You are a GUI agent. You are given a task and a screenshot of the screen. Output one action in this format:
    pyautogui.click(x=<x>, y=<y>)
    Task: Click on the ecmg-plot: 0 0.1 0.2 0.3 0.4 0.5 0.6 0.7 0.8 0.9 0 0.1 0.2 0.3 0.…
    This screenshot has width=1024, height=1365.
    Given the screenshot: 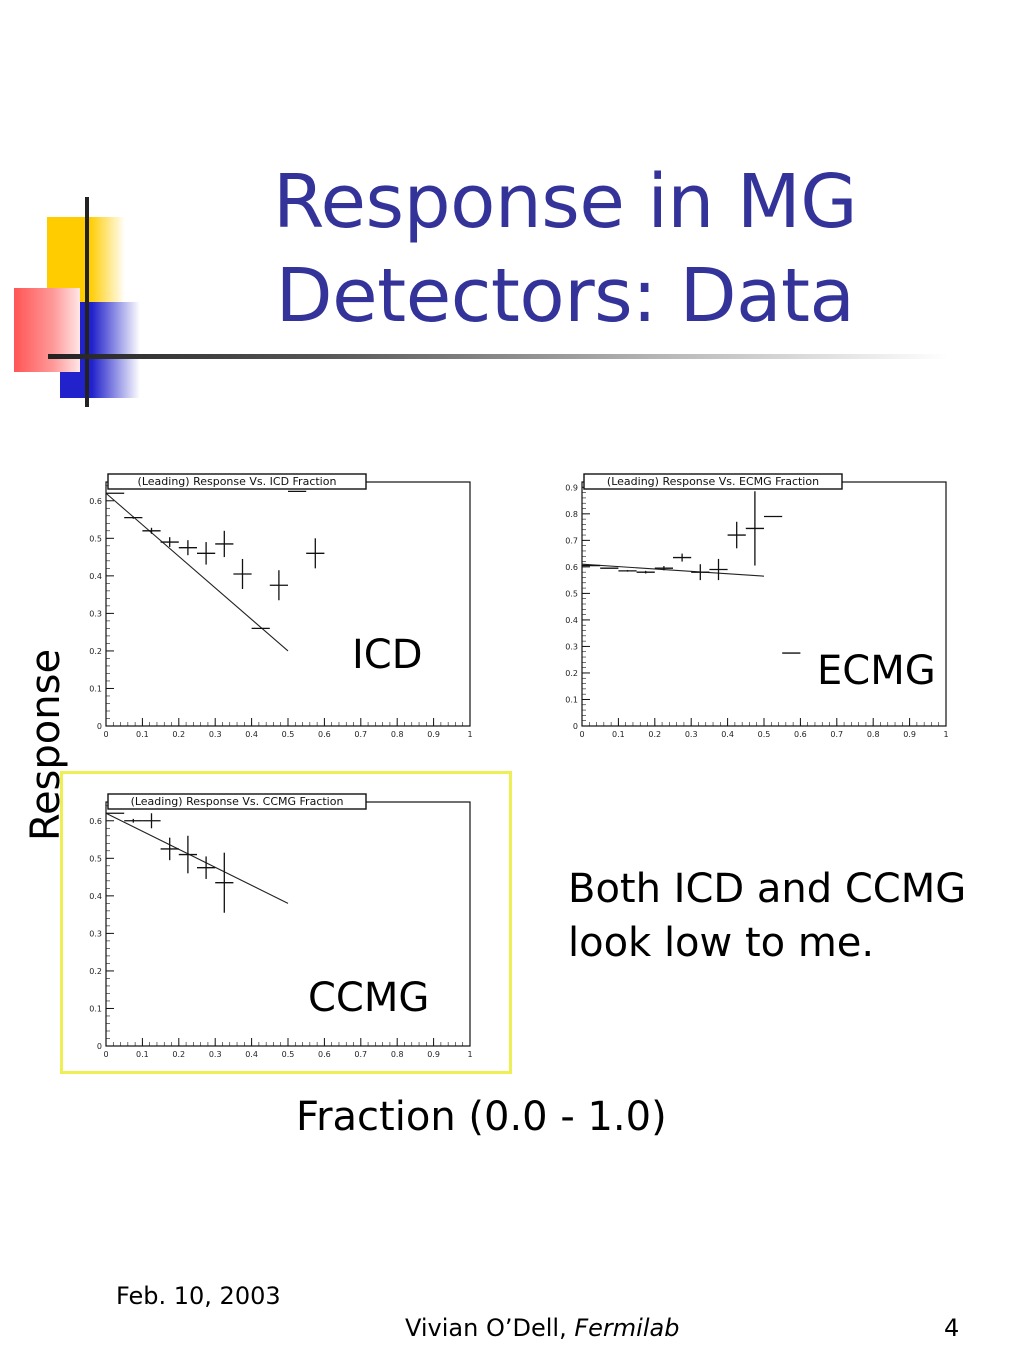 What is the action you would take?
    pyautogui.click(x=753, y=607)
    